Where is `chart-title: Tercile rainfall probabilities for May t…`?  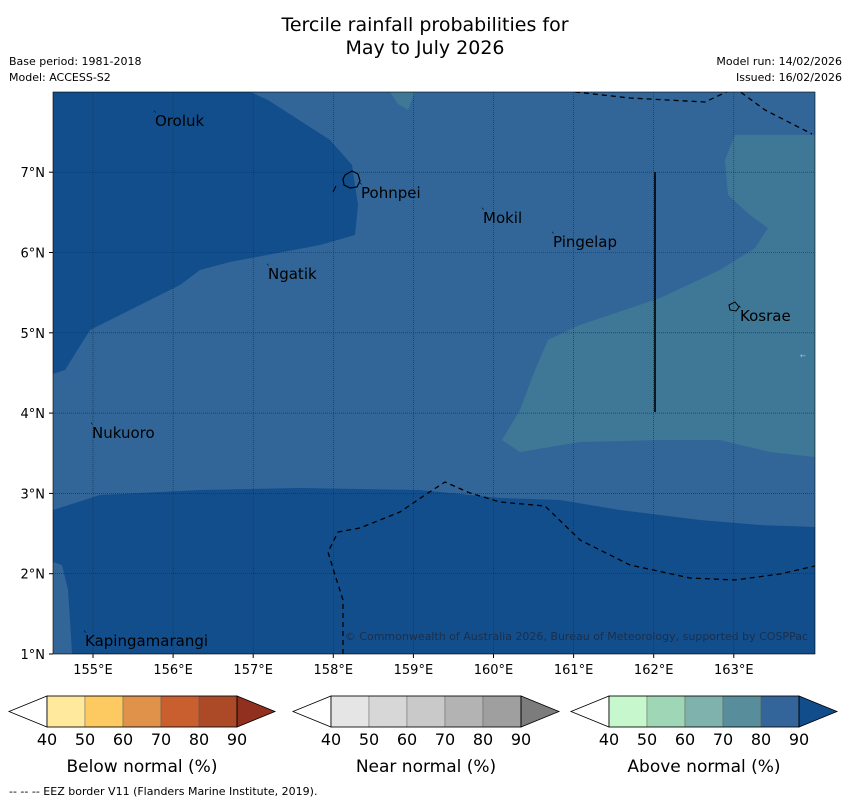 chart-title: Tercile rainfall probabilities for May t… is located at coordinates (425, 37).